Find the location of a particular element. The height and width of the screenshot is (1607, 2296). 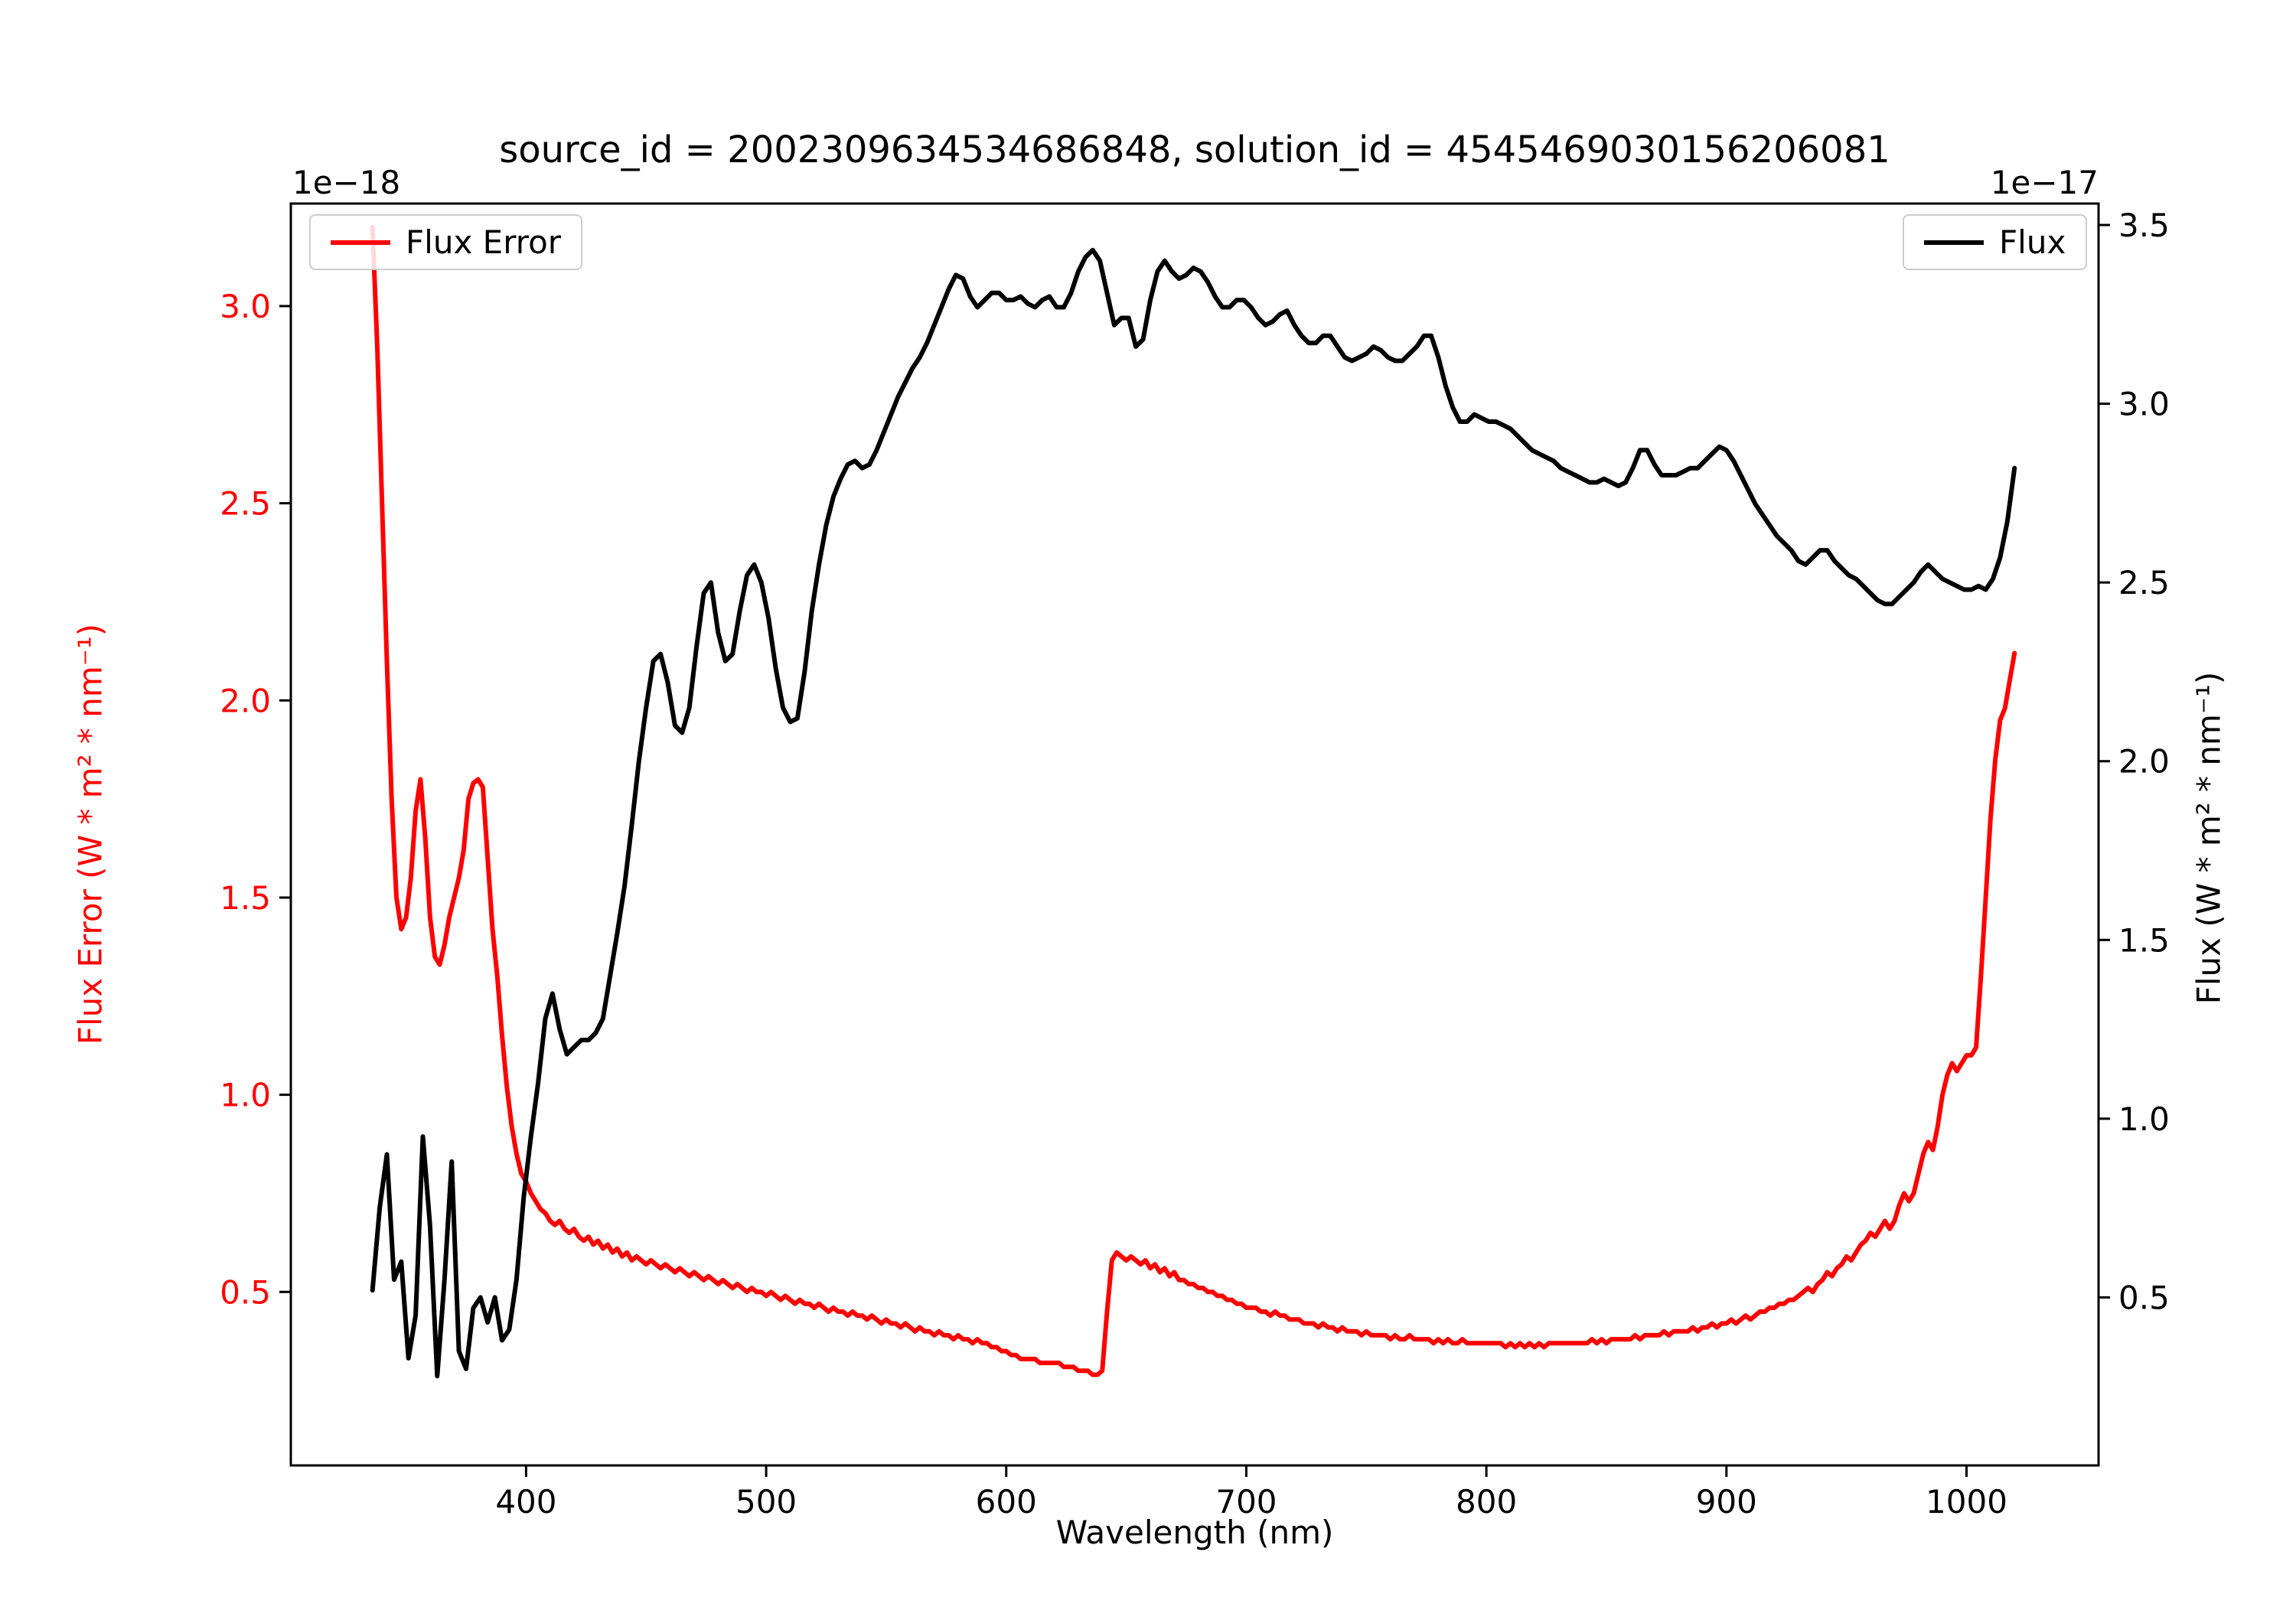

left-y-tick-label: 1.0 is located at coordinates (245, 1095).